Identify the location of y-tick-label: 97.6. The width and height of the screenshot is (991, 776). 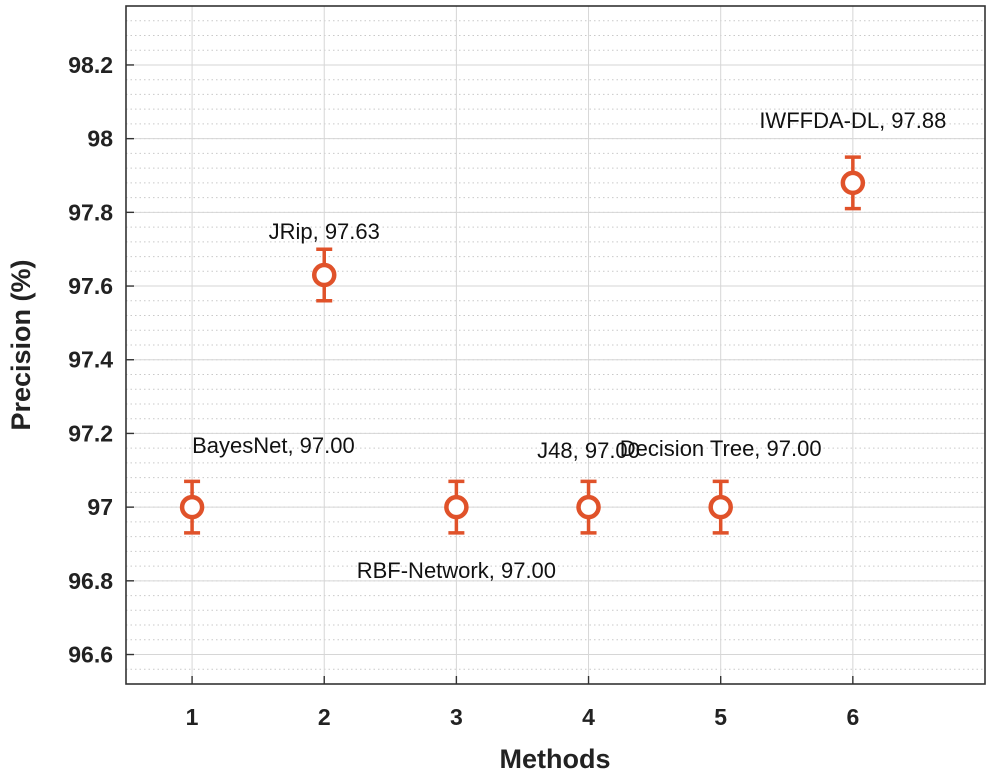
(90, 286).